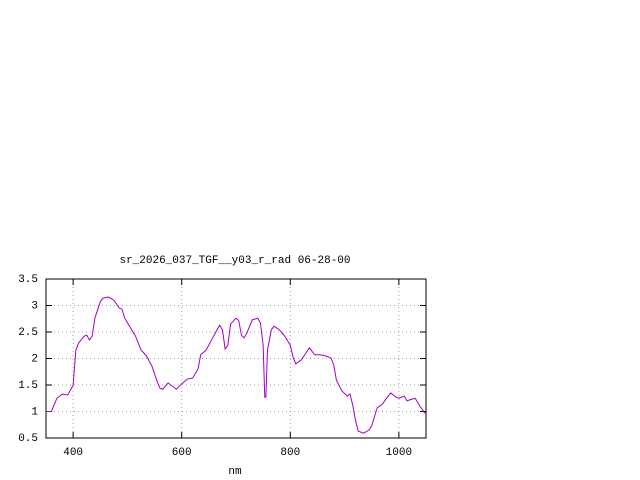  I want to click on x-tick-label: 800, so click(290, 453).